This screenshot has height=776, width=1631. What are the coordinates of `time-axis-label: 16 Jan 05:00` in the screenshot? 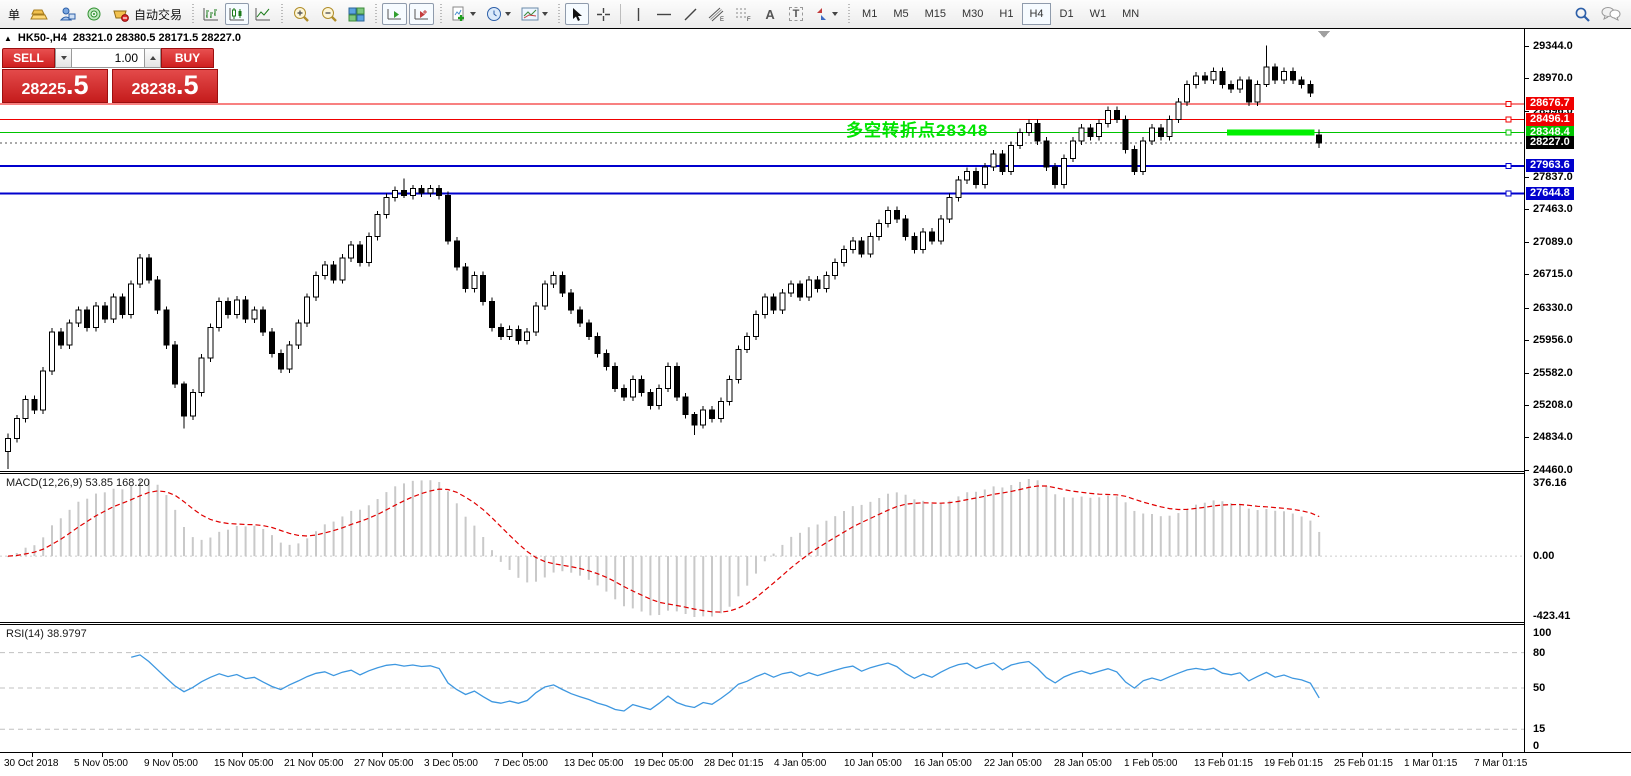 It's located at (943, 763).